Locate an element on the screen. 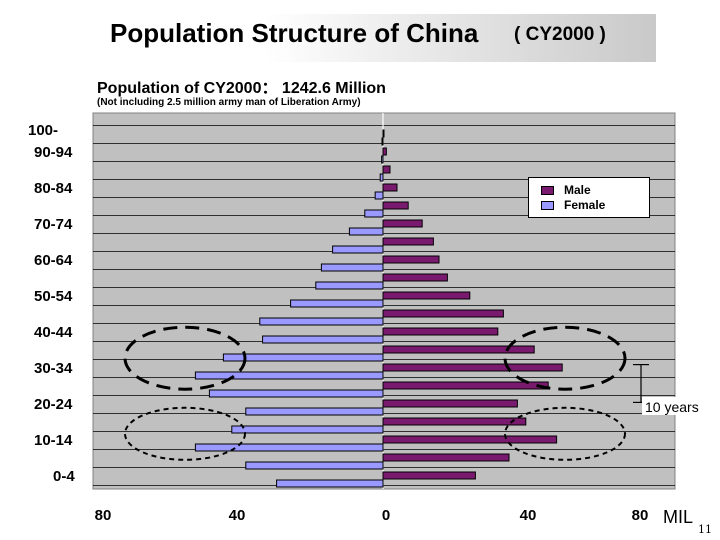  y-tick-label-0-4: 0-4 is located at coordinates (64, 476).